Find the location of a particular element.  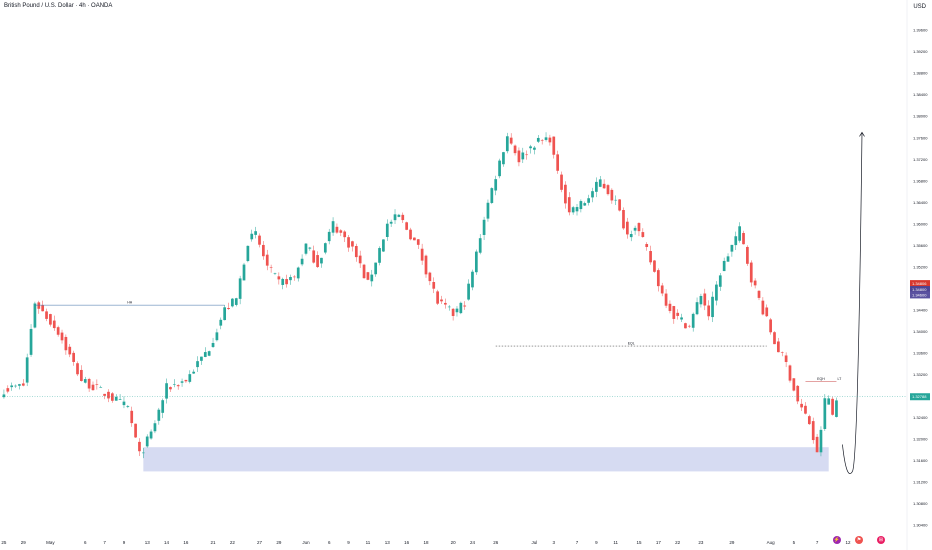

x-tick-label: 25 is located at coordinates (4, 542).